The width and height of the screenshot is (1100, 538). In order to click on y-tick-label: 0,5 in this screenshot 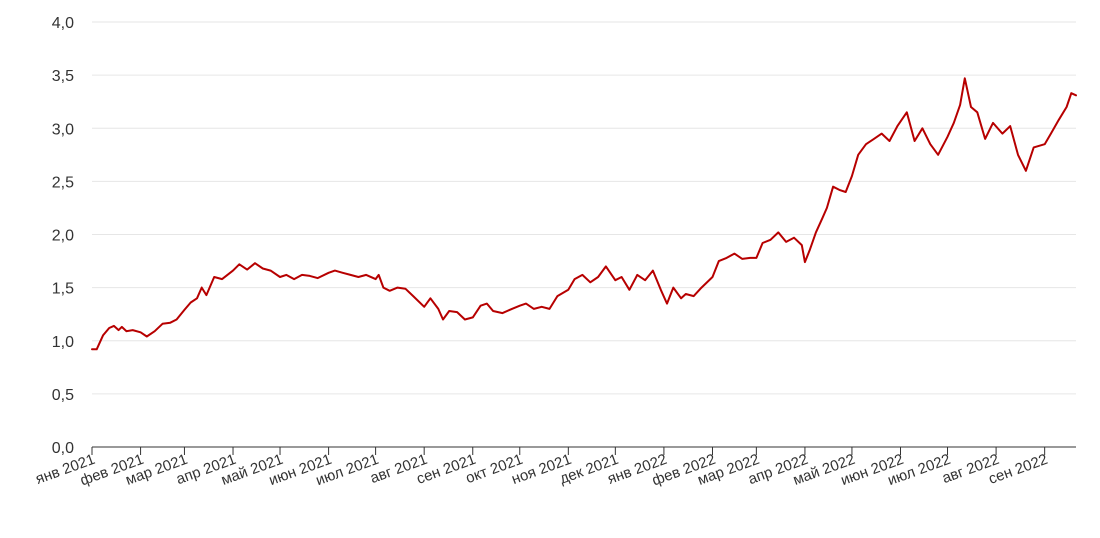, I will do `click(63, 395)`.